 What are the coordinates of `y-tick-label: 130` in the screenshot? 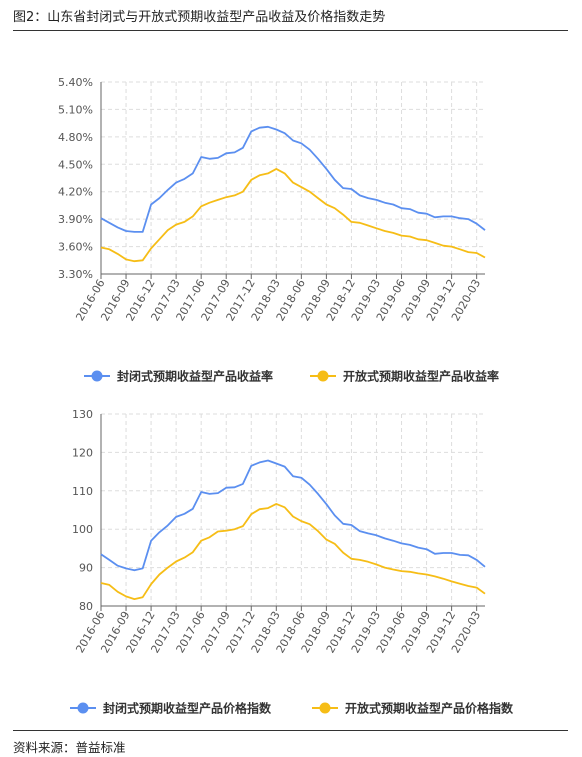 It's located at (82, 414).